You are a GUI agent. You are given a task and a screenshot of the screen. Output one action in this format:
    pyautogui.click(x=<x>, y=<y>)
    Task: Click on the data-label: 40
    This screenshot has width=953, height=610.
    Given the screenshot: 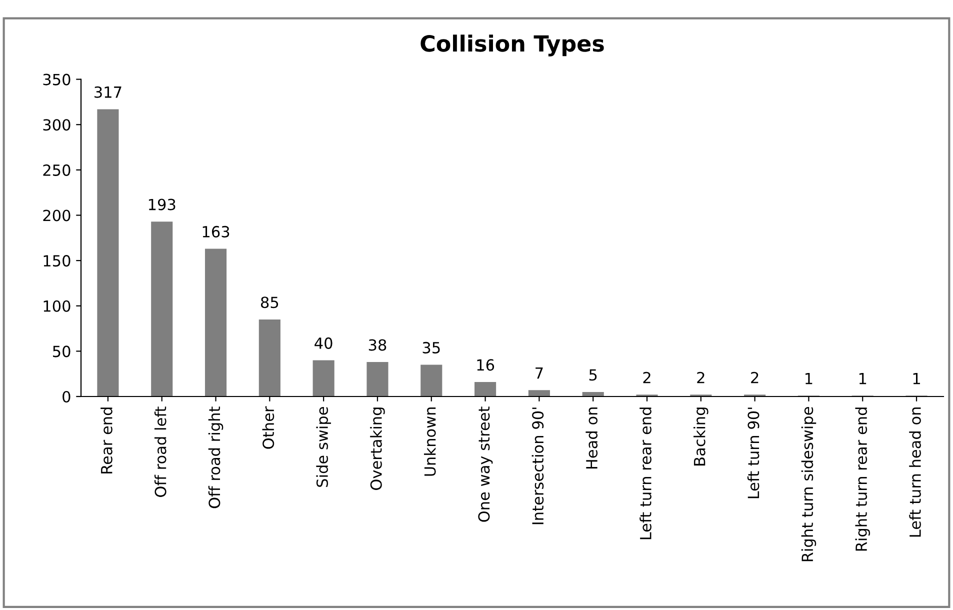 What is the action you would take?
    pyautogui.click(x=323, y=343)
    